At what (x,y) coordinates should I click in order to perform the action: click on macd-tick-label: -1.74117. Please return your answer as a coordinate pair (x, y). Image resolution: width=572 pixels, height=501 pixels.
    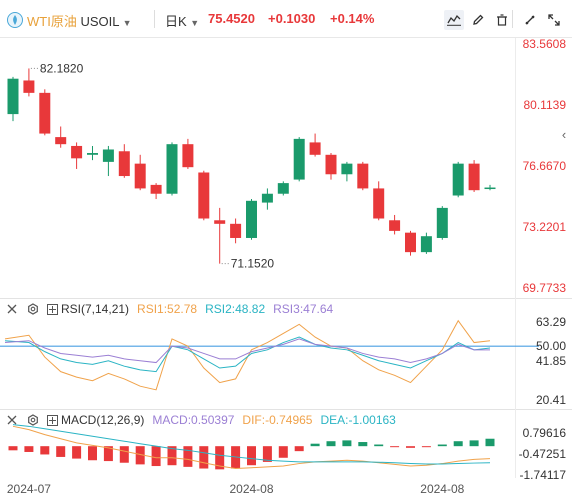
    Looking at the image, I should click on (543, 475).